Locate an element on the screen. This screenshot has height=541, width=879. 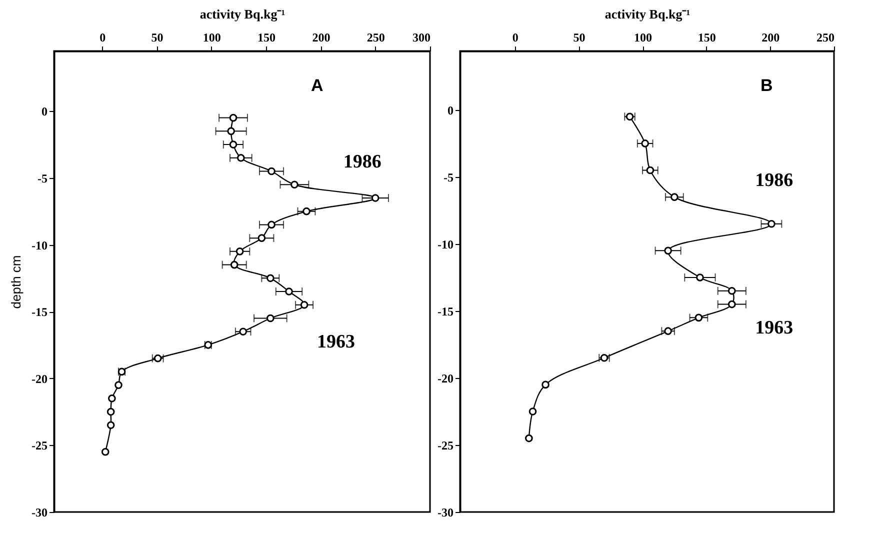
y-axis-title: depth cm is located at coordinates (16, 282).